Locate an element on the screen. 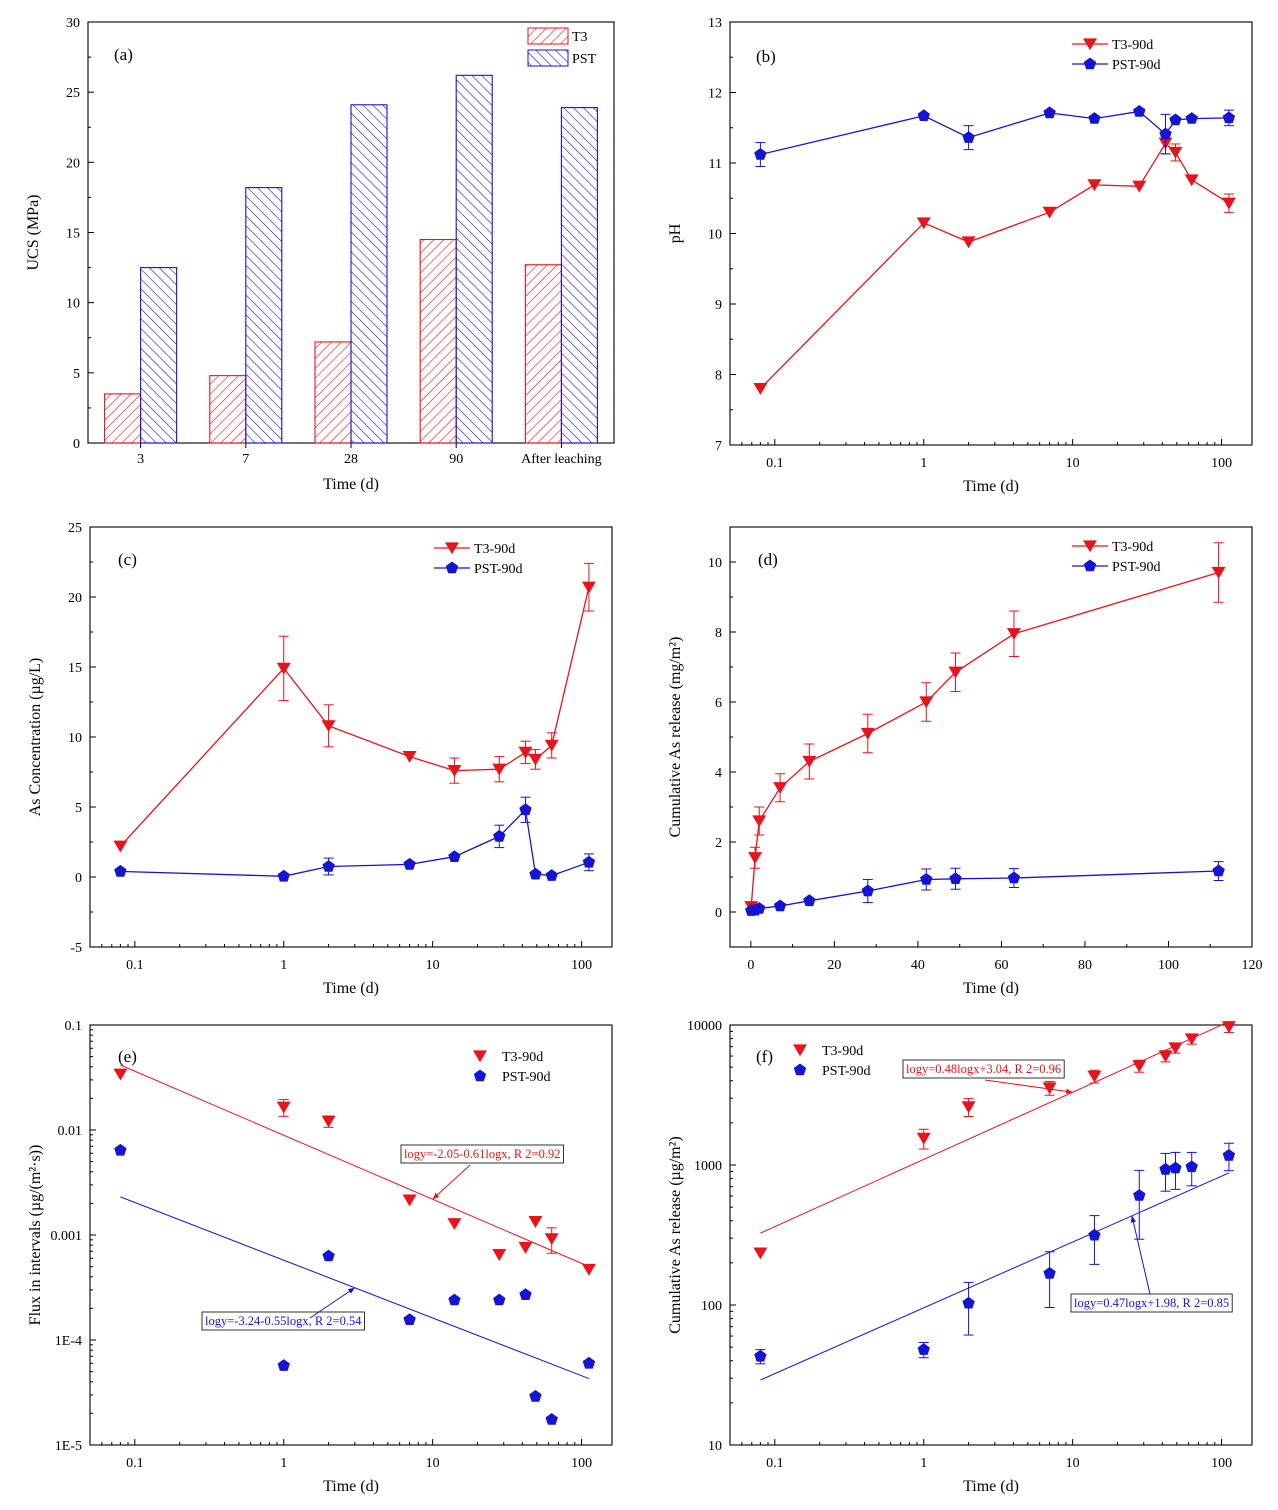  y-tick-label: 12 is located at coordinates (715, 94).